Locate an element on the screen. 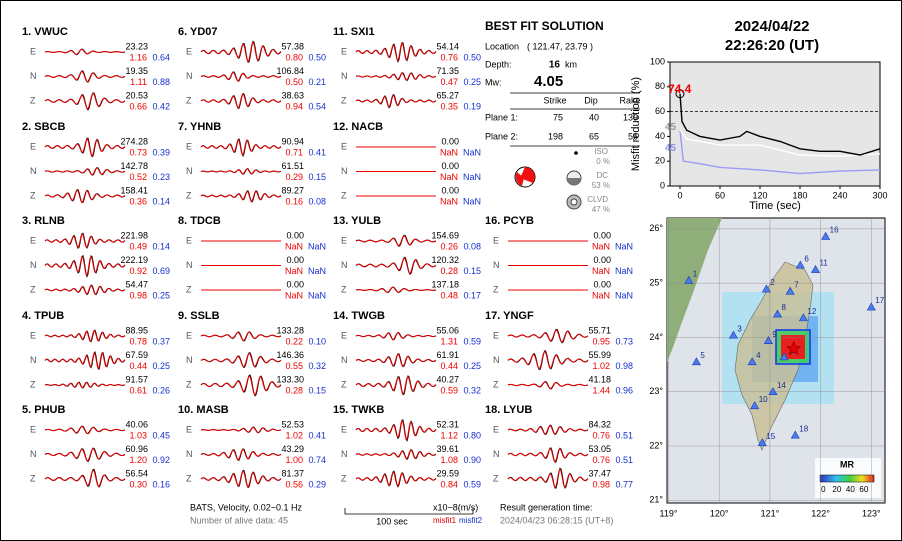 This screenshot has width=902, height=541. misfit2: 0.51 is located at coordinates (624, 435).